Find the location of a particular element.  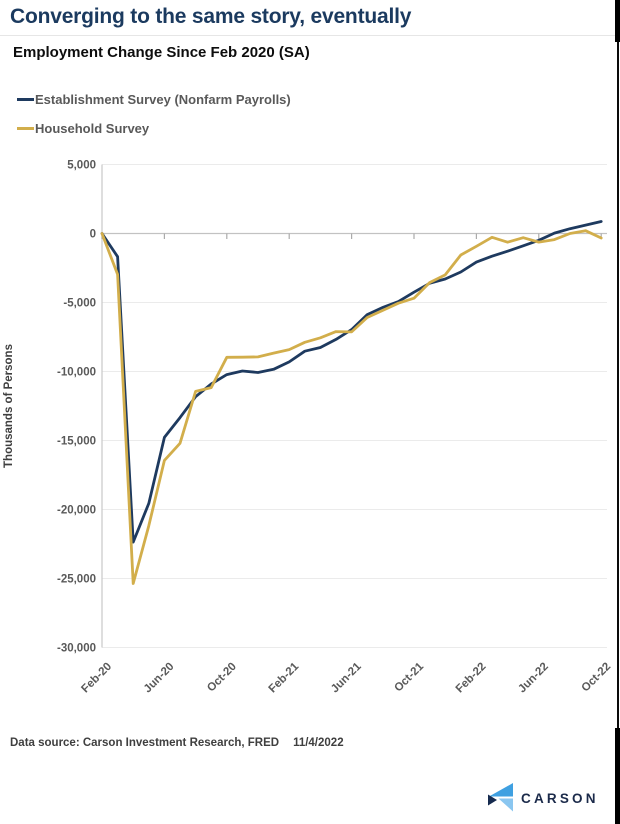

legend-item-household: Household Survey is located at coordinates (154, 128).